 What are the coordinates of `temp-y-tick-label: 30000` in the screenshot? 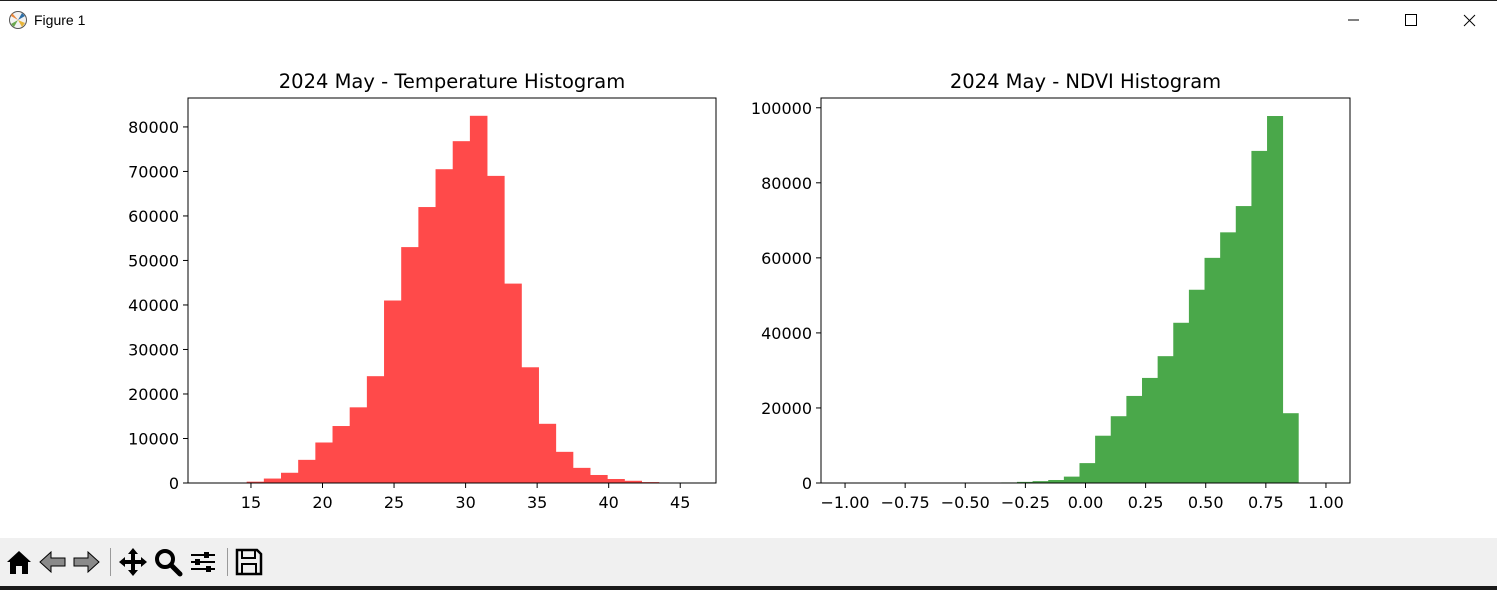 It's located at (153, 349).